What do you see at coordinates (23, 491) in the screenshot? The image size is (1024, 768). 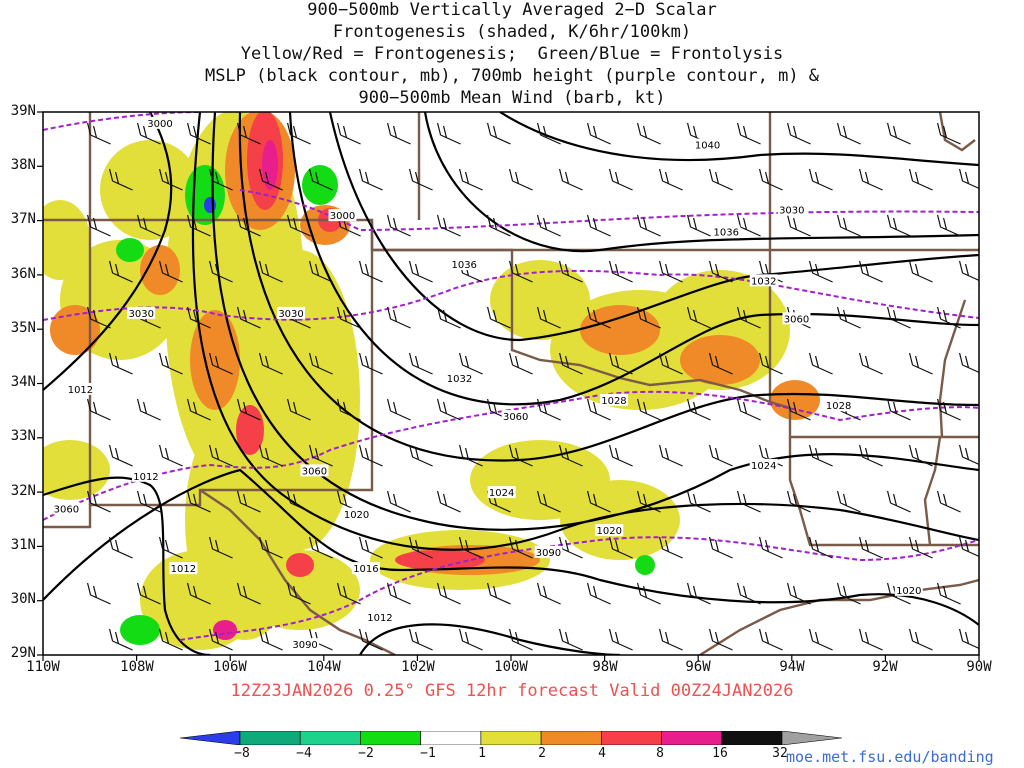 I see `lat-label: 32N` at bounding box center [23, 491].